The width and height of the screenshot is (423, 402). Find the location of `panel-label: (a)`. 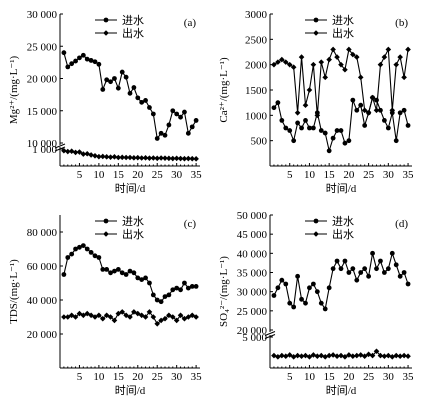

panel-label: (a) is located at coordinates (190, 23).